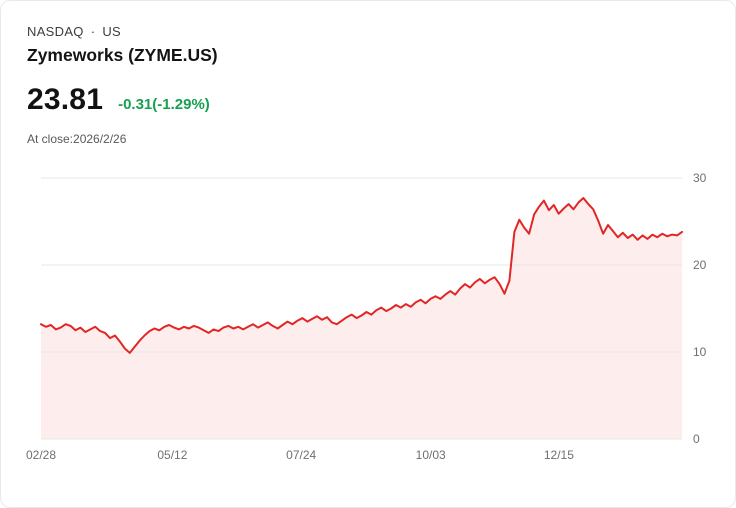 The width and height of the screenshot is (736, 508). I want to click on price-row: 23.81 -0.31(-1.29%), so click(368, 100).